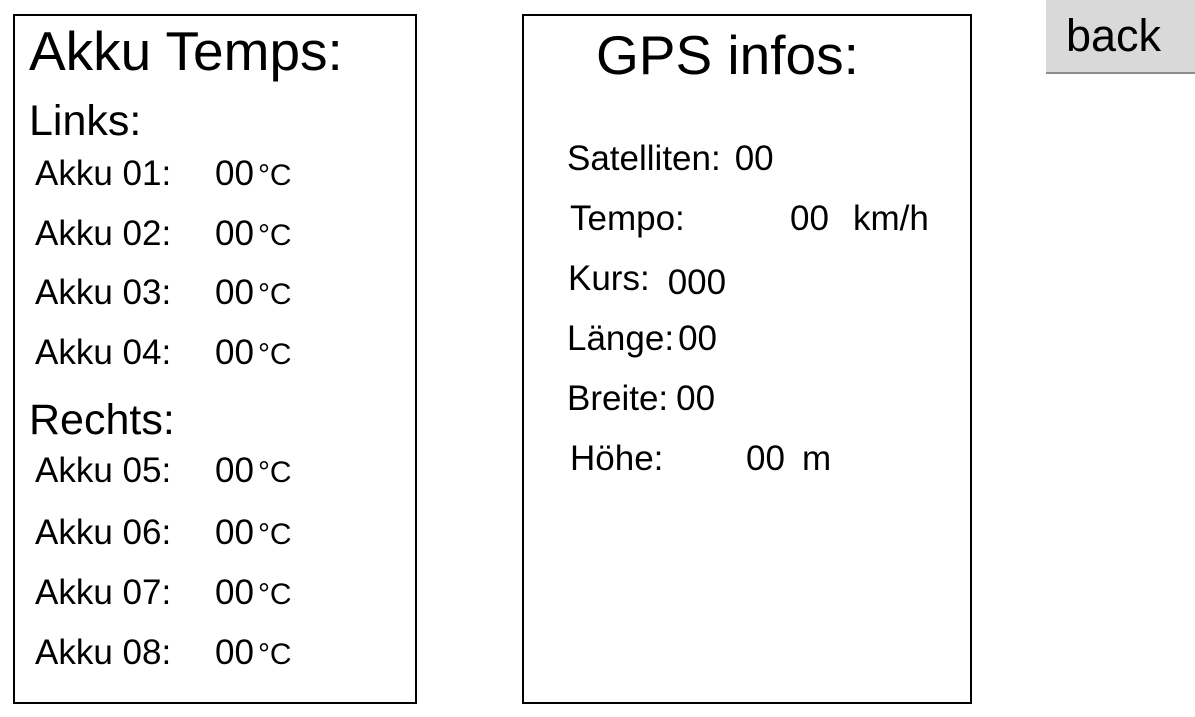 Image resolution: width=1195 pixels, height=717 pixels. What do you see at coordinates (618, 398) in the screenshot?
I see `latitude-label: Breite:` at bounding box center [618, 398].